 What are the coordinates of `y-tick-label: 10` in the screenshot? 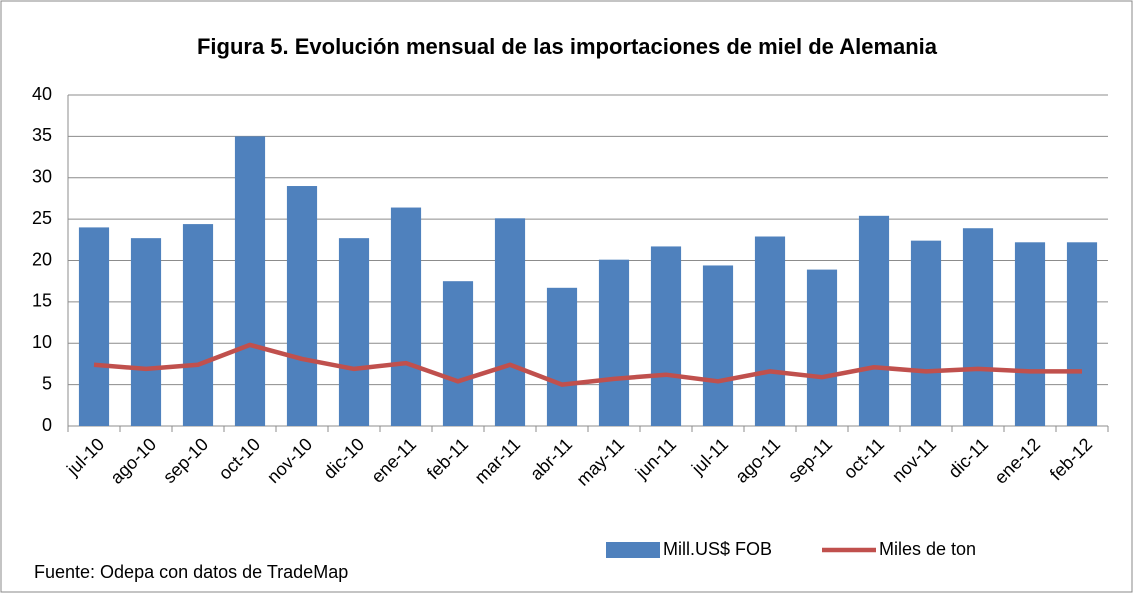 It's located at (42, 342).